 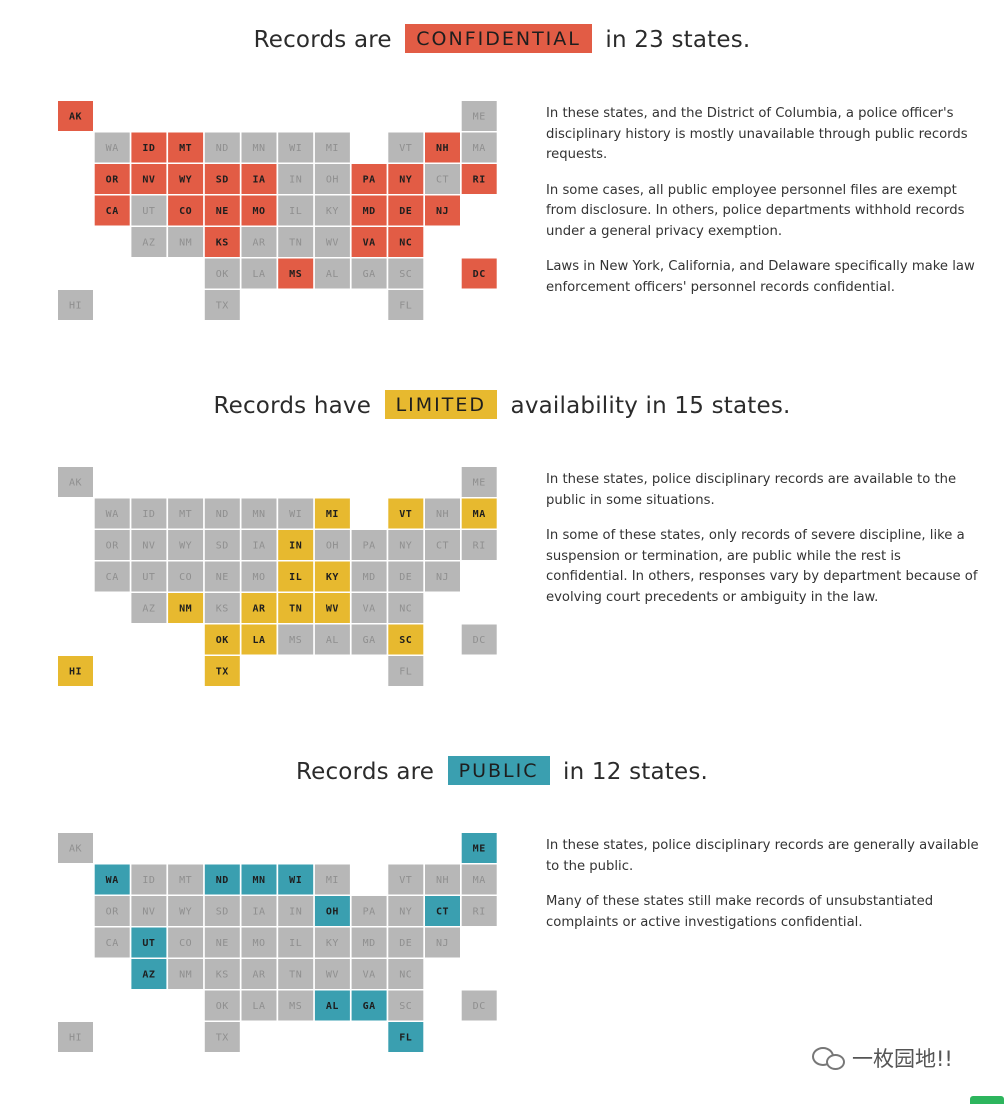 I want to click on title-suffix: in 12 states., so click(x=636, y=772).